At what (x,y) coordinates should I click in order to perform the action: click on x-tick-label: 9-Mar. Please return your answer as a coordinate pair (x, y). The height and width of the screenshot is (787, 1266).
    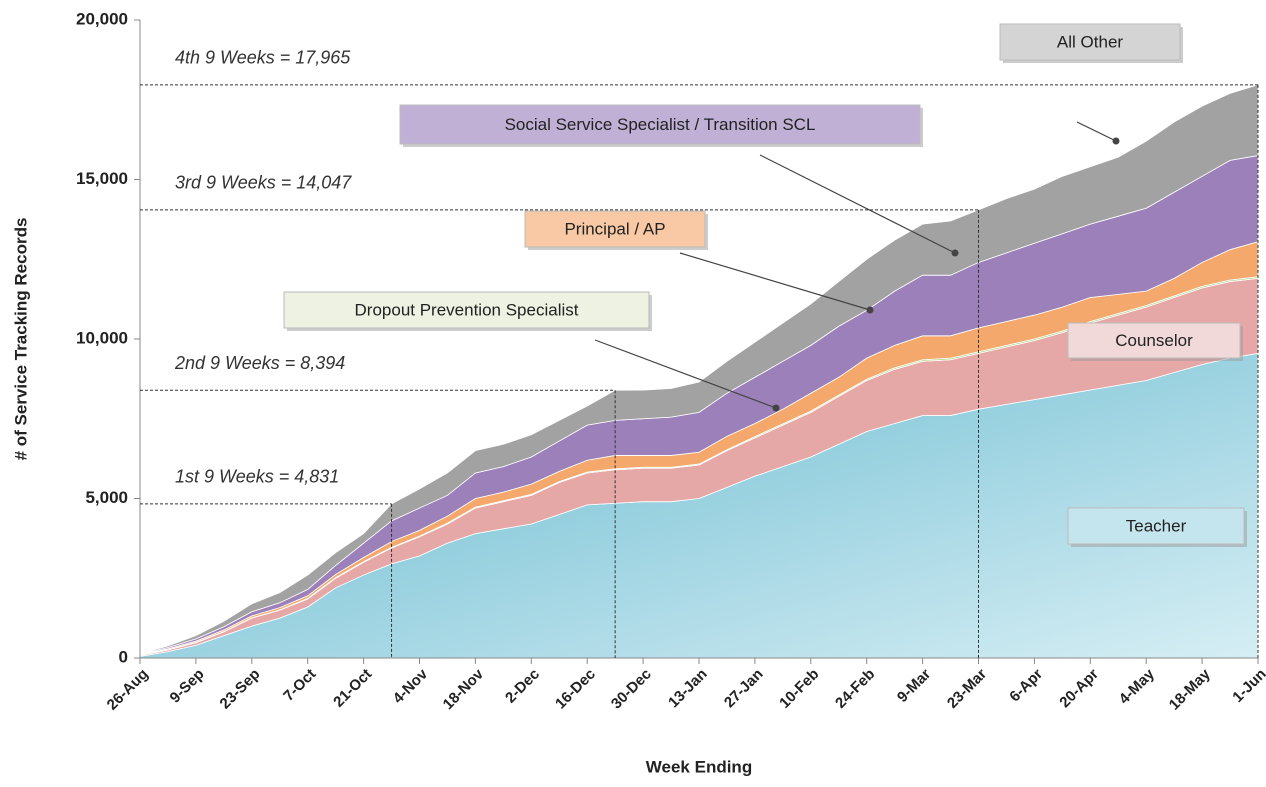
    Looking at the image, I should click on (914, 686).